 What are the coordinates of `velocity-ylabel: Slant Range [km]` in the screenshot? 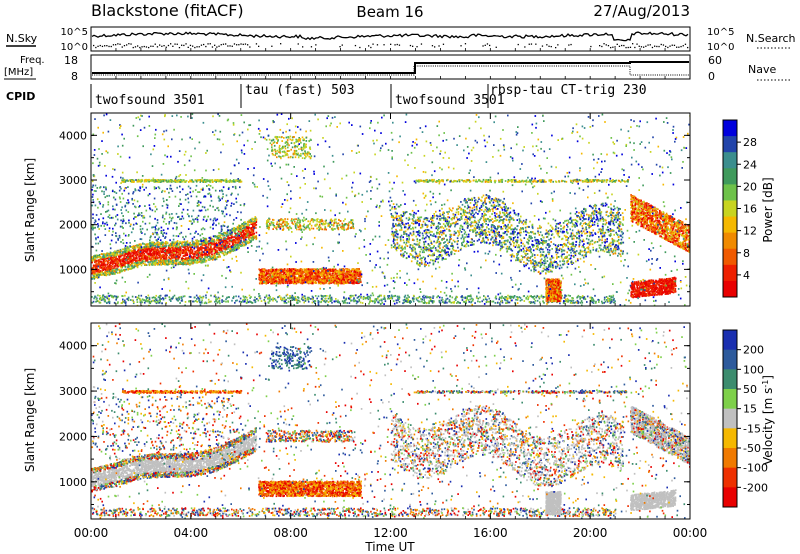 It's located at (30, 420).